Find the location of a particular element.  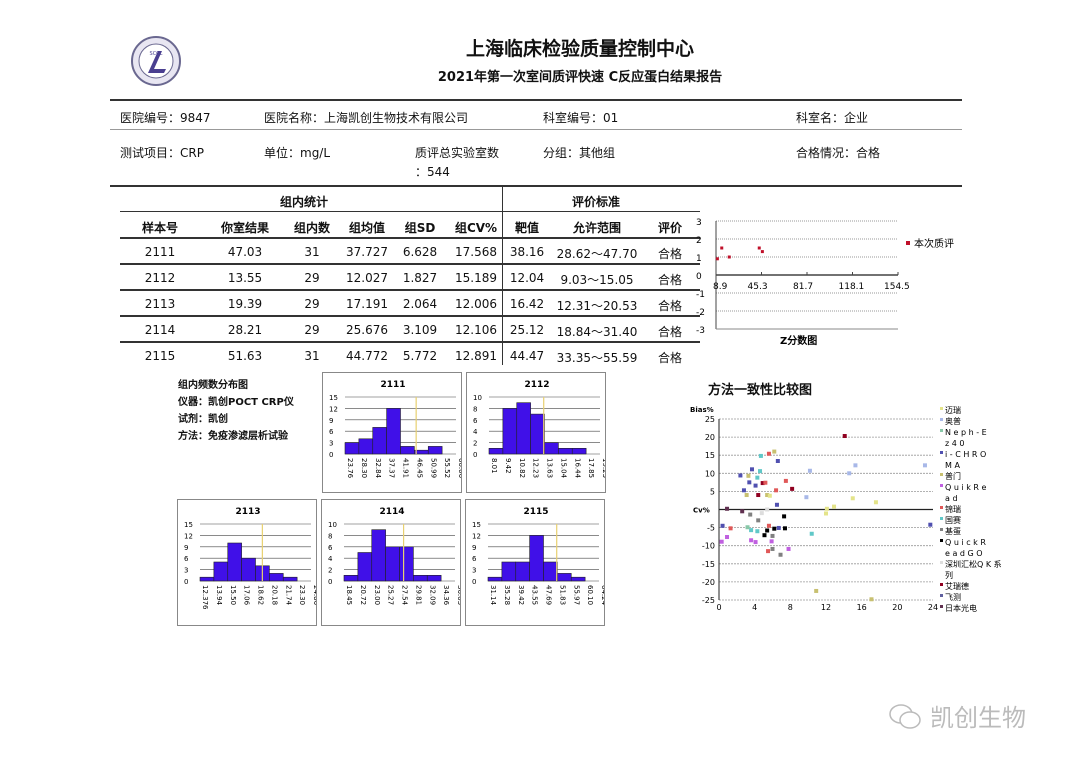

x-tick: 39.42 is located at coordinates (521, 595).